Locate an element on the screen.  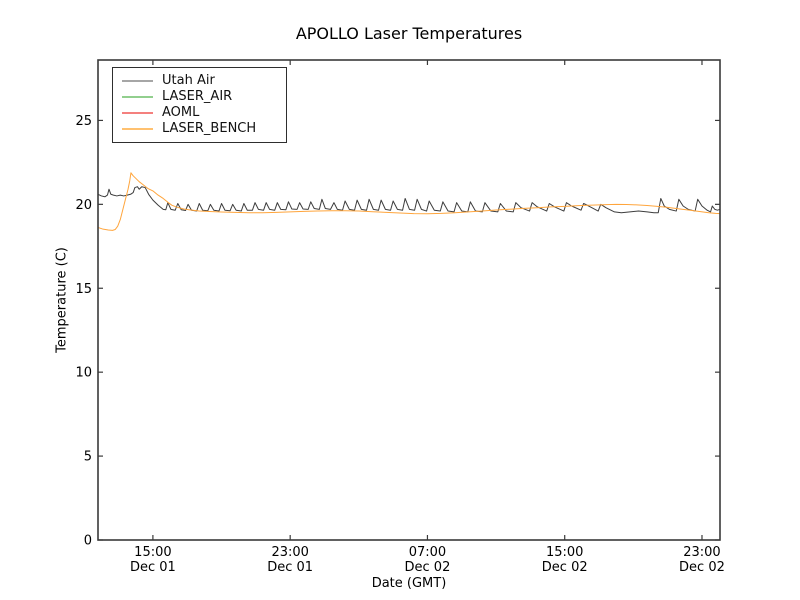
legend-item-label: LASER_AIR is located at coordinates (197, 96).